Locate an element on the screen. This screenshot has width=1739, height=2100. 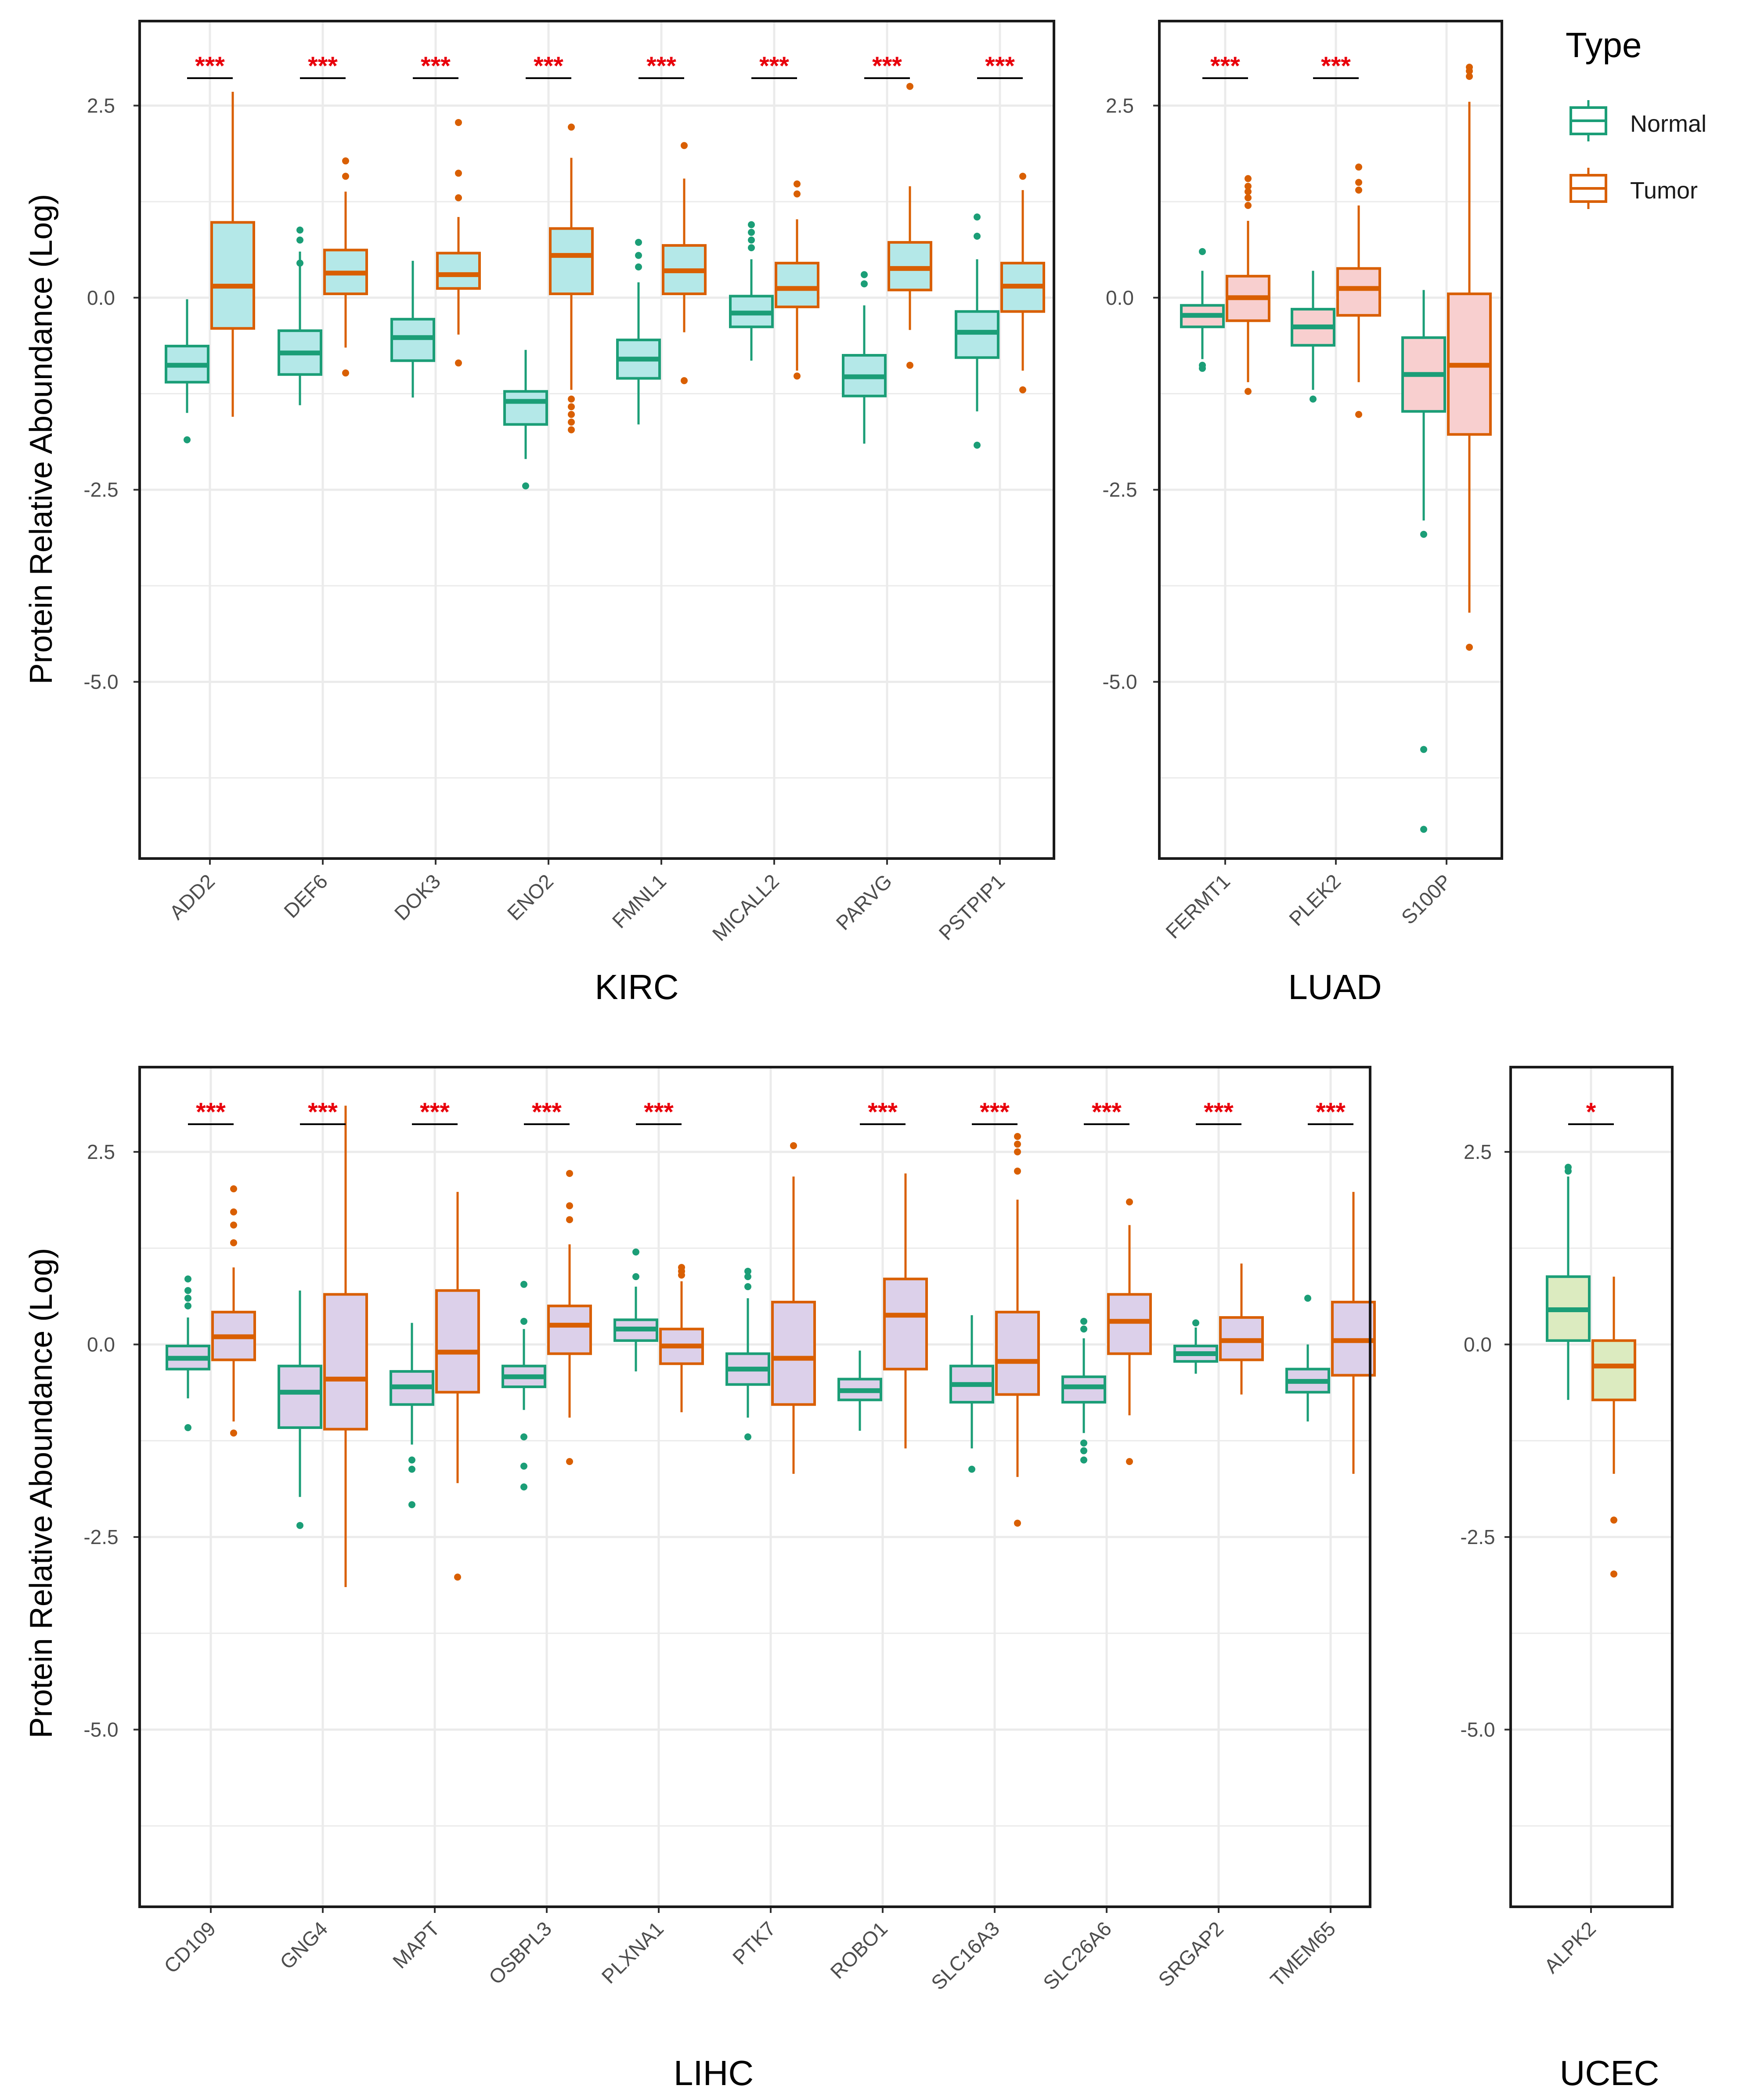
x-tick-label: DEF6 is located at coordinates (306, 896).